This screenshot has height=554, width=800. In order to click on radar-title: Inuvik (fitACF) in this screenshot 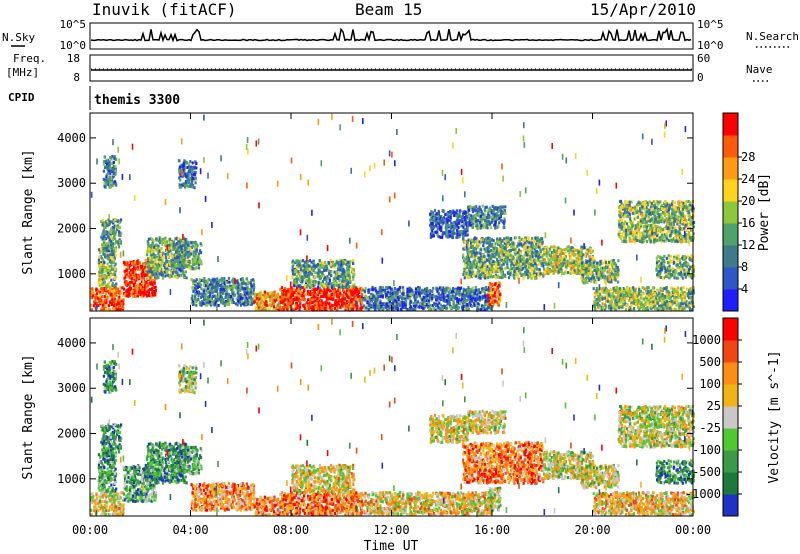, I will do `click(164, 9)`.